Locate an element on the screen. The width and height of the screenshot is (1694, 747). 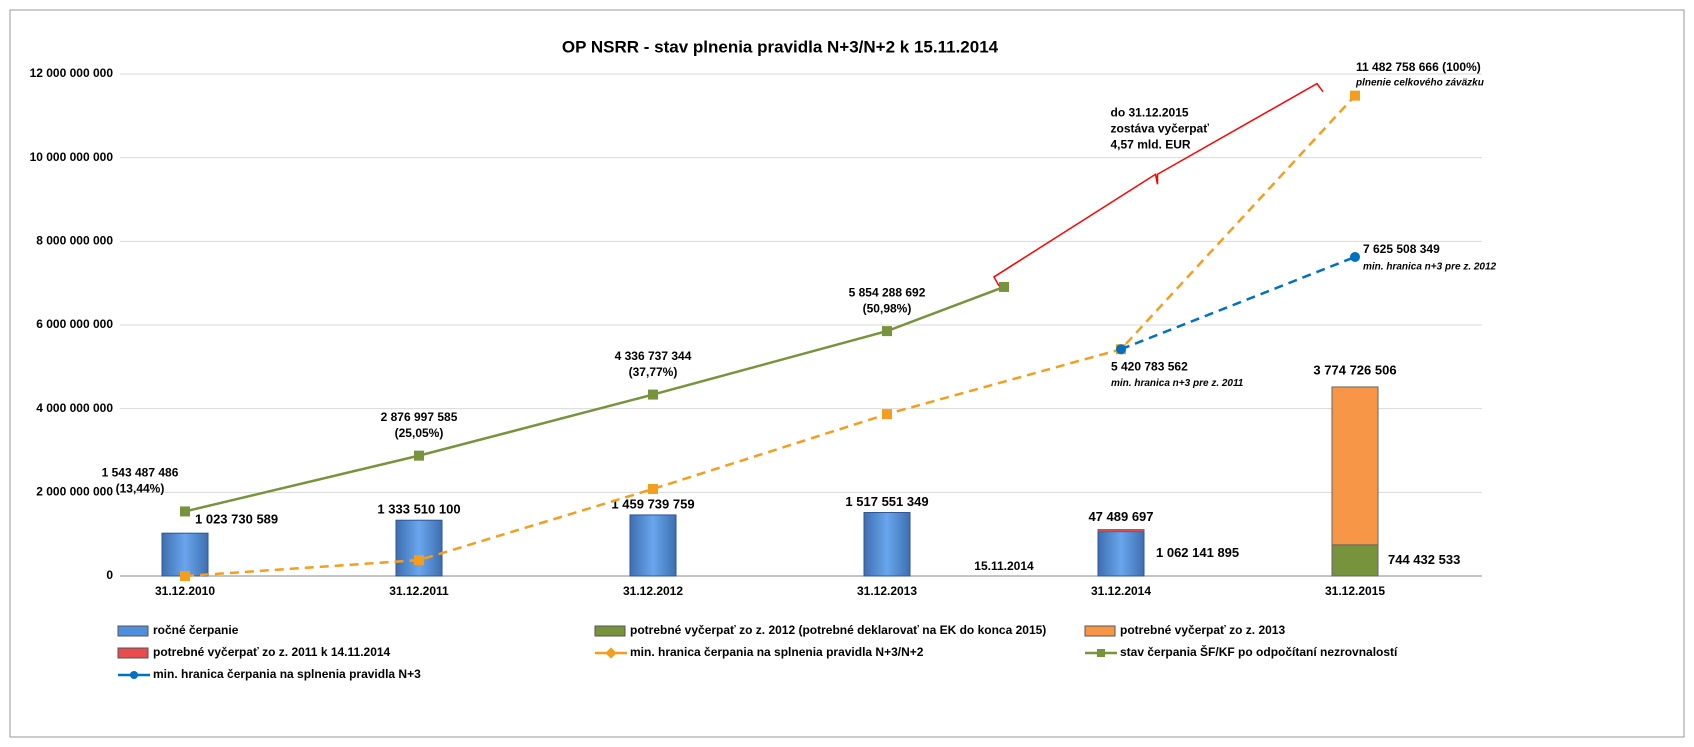
line-note: plnenie celkového záväzku is located at coordinates (1419, 82).